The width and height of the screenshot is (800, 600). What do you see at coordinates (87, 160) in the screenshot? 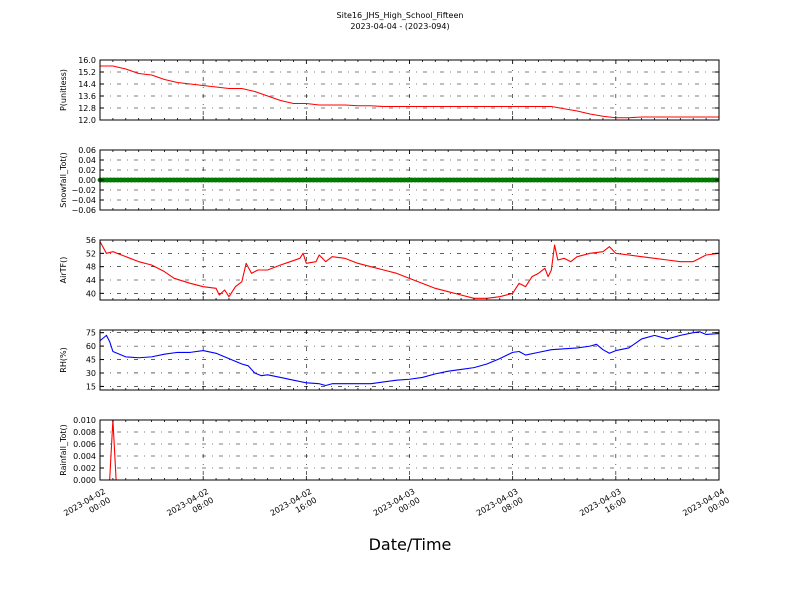
I see `y-tick-label: 0.04` at bounding box center [87, 160].